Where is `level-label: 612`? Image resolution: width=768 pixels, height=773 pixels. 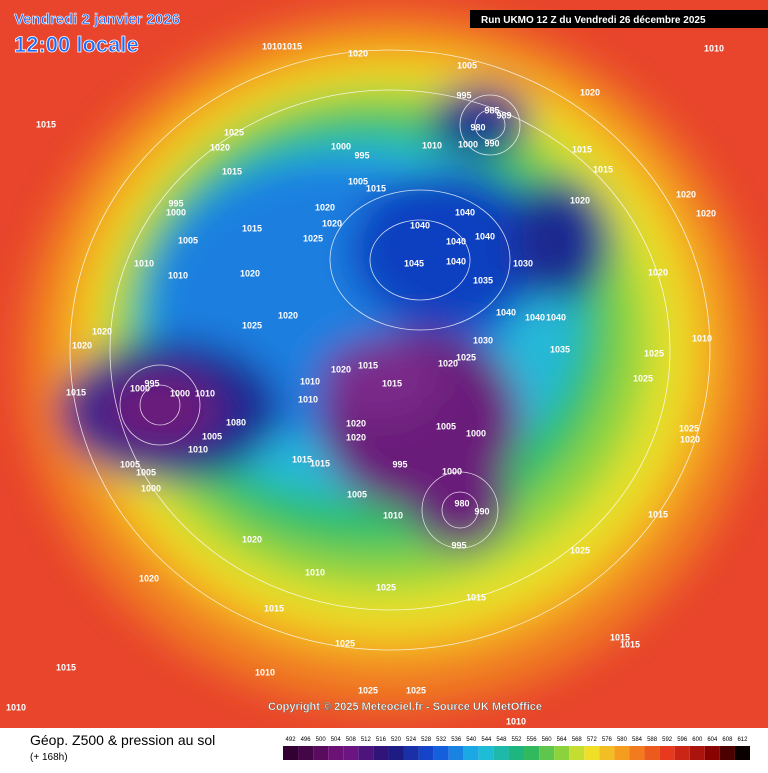 level-label: 612 is located at coordinates (742, 740).